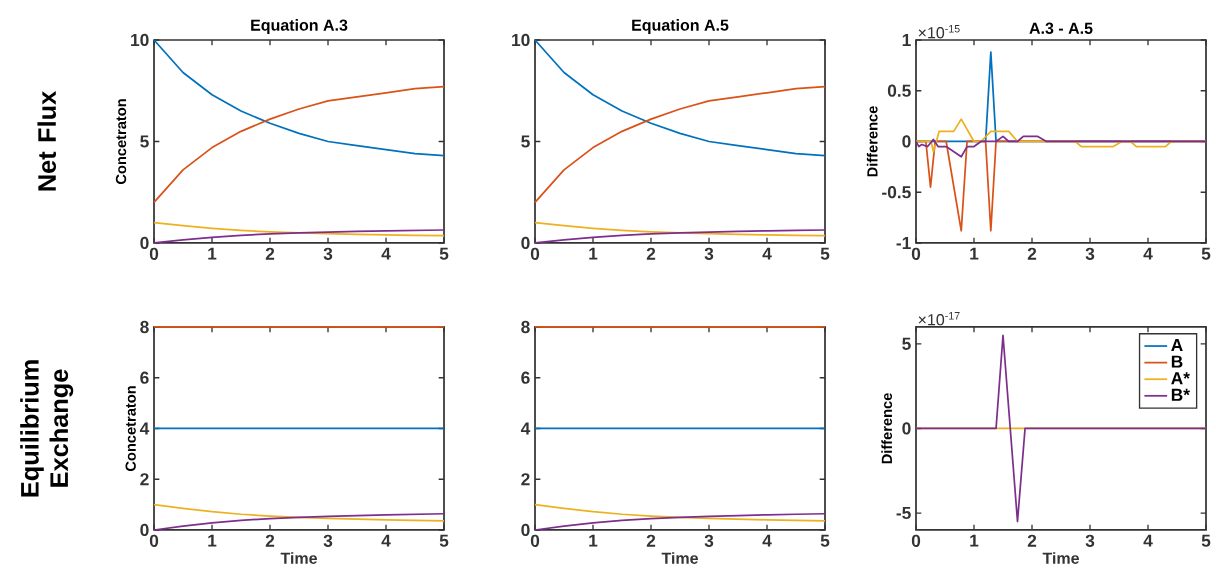 The image size is (1216, 588). Describe the element at coordinates (939, 32) in the screenshot. I see `text: ×10$^{-15}$` at that location.